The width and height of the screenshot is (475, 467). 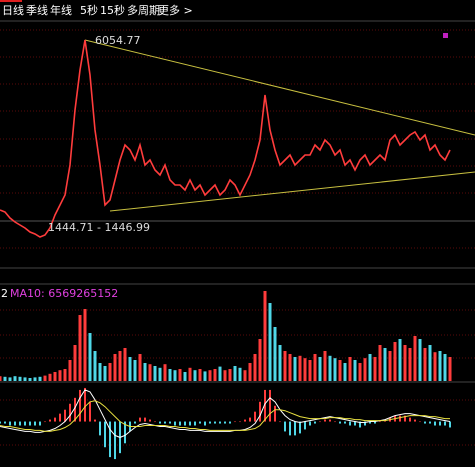 I want to click on panel-title: 2, so click(x=4, y=293).